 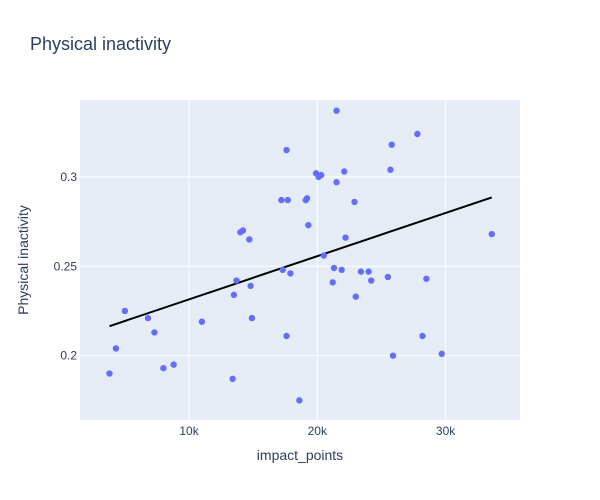 What do you see at coordinates (100, 44) in the screenshot?
I see `chart-title: Physical inactivity` at bounding box center [100, 44].